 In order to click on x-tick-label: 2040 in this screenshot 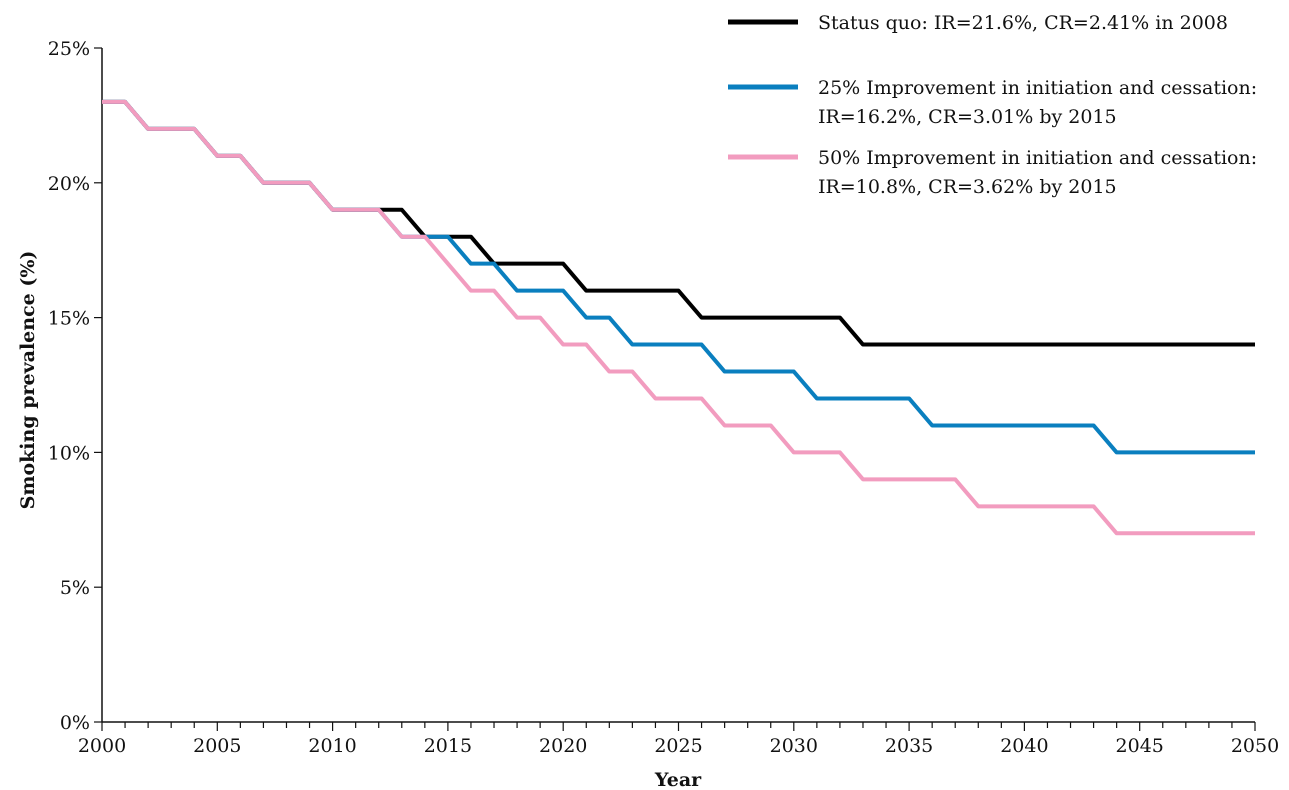, I will do `click(1024, 746)`.